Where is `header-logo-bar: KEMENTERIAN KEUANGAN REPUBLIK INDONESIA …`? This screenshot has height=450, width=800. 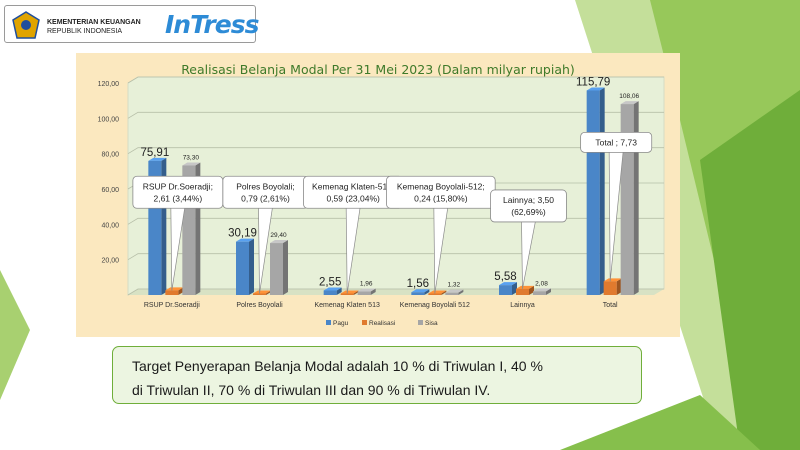
header-logo-bar: KEMENTERIAN KEUANGAN REPUBLIK INDONESIA … is located at coordinates (131, 24).